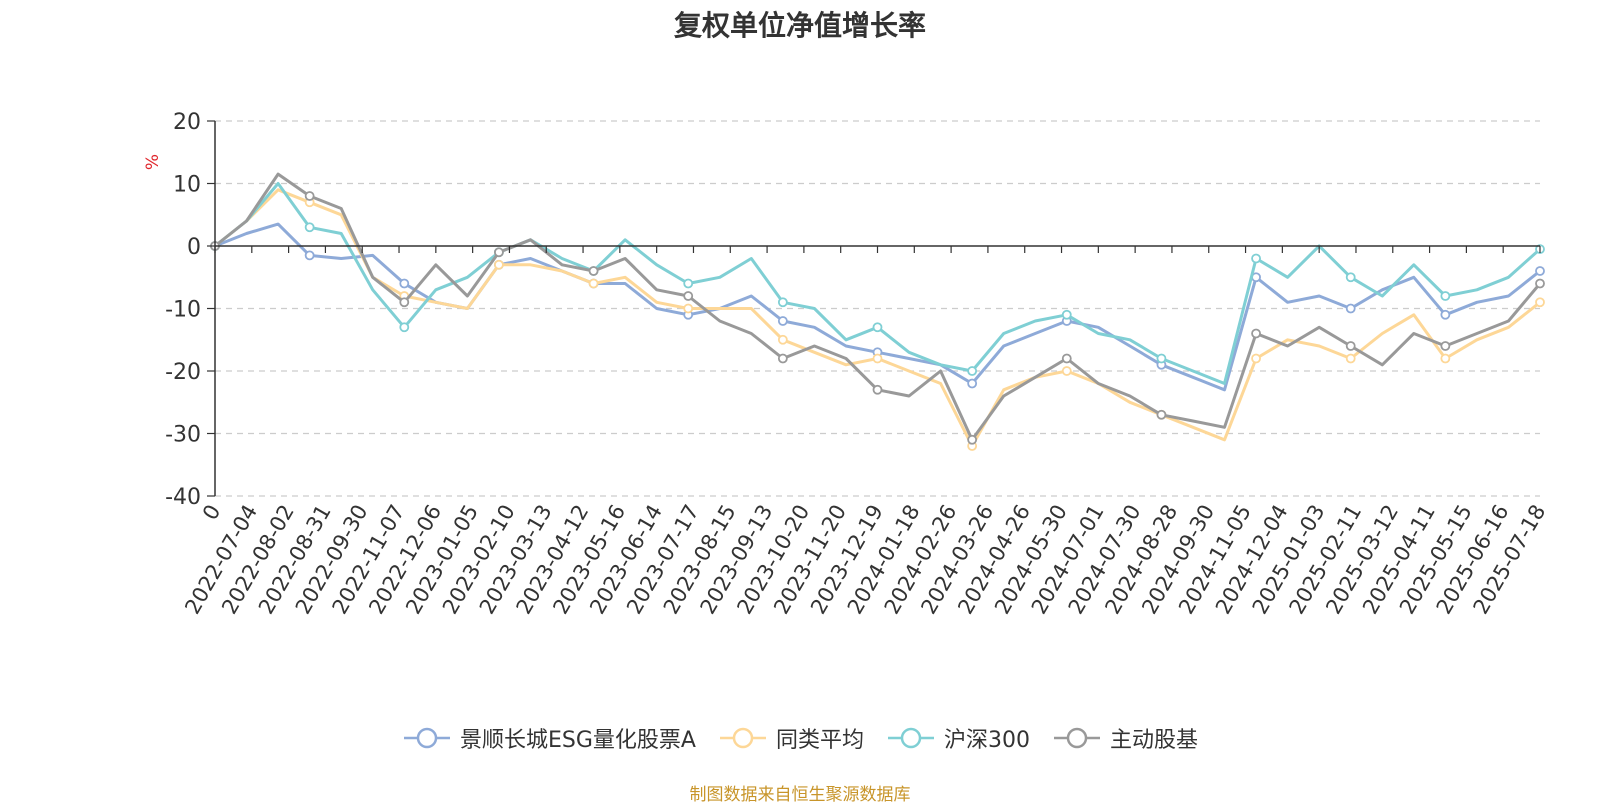 This screenshot has height=805, width=1600. What do you see at coordinates (800, 795) in the screenshot?
I see `source-note: 制图数据来自恒生聚源数据库` at bounding box center [800, 795].